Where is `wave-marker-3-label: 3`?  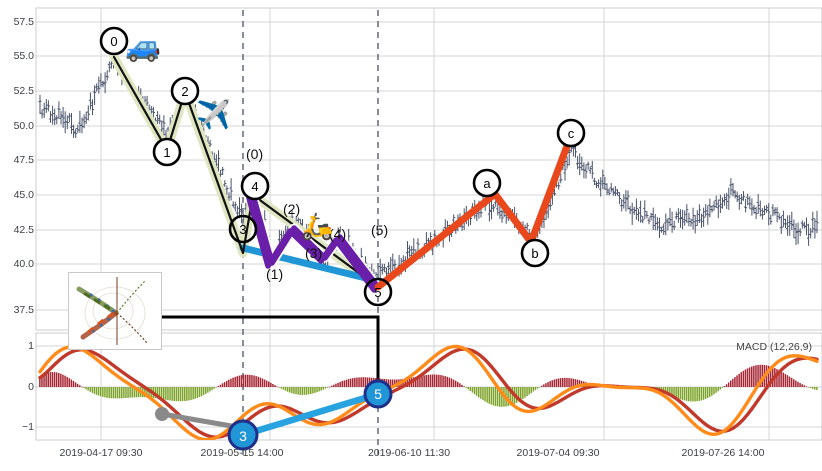 wave-marker-3-label: 3 is located at coordinates (242, 229).